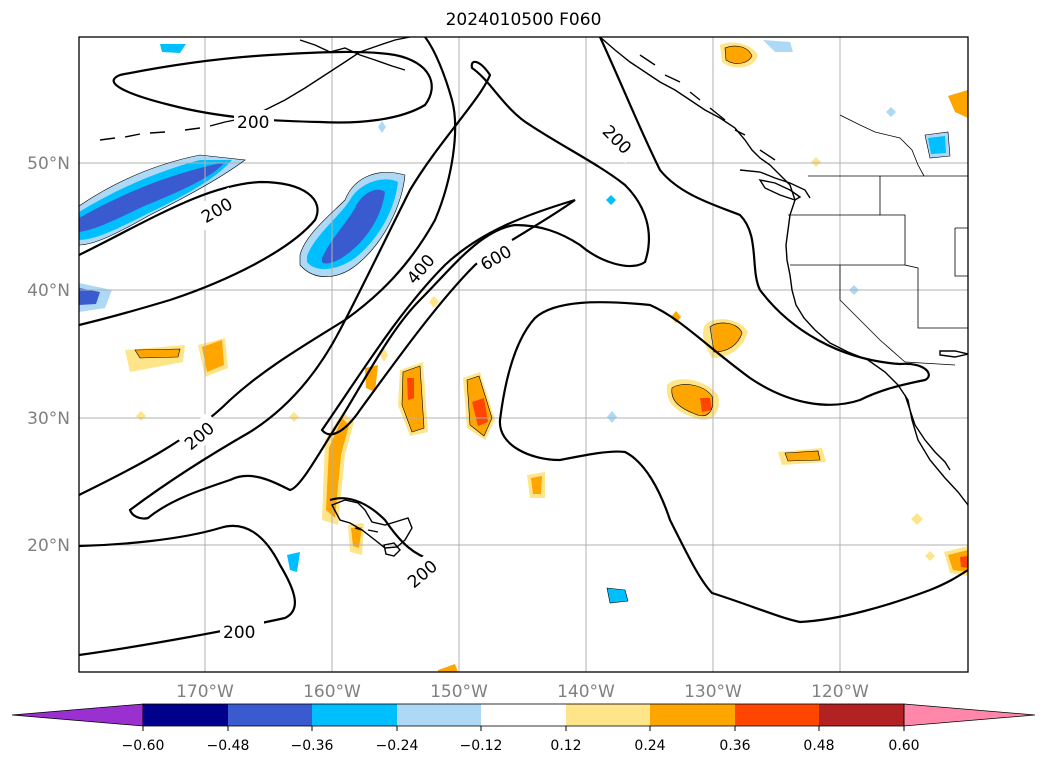 Image resolution: width=1047 pixels, height=765 pixels. What do you see at coordinates (205, 692) in the screenshot?
I see `lon-label: 170°W` at bounding box center [205, 692].